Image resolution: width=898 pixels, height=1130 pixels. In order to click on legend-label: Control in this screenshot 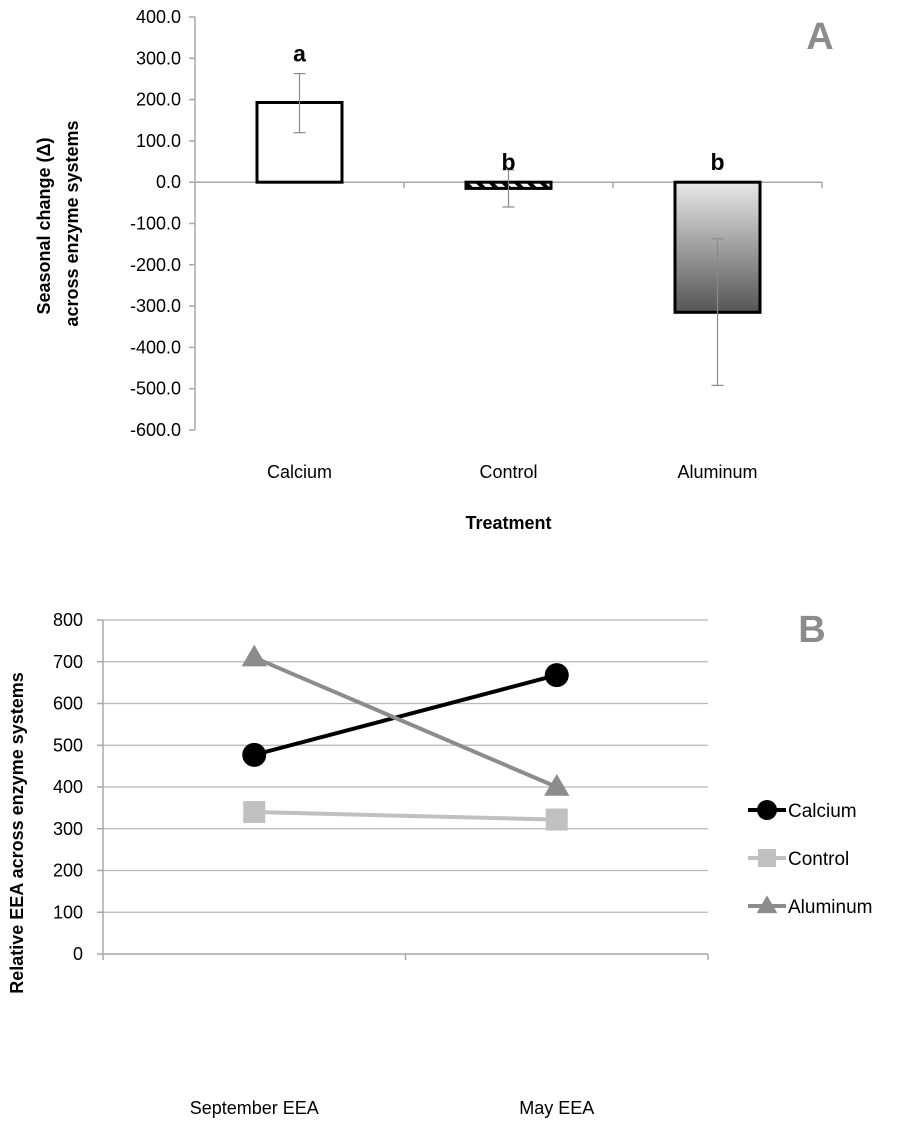, I will do `click(818, 859)`.